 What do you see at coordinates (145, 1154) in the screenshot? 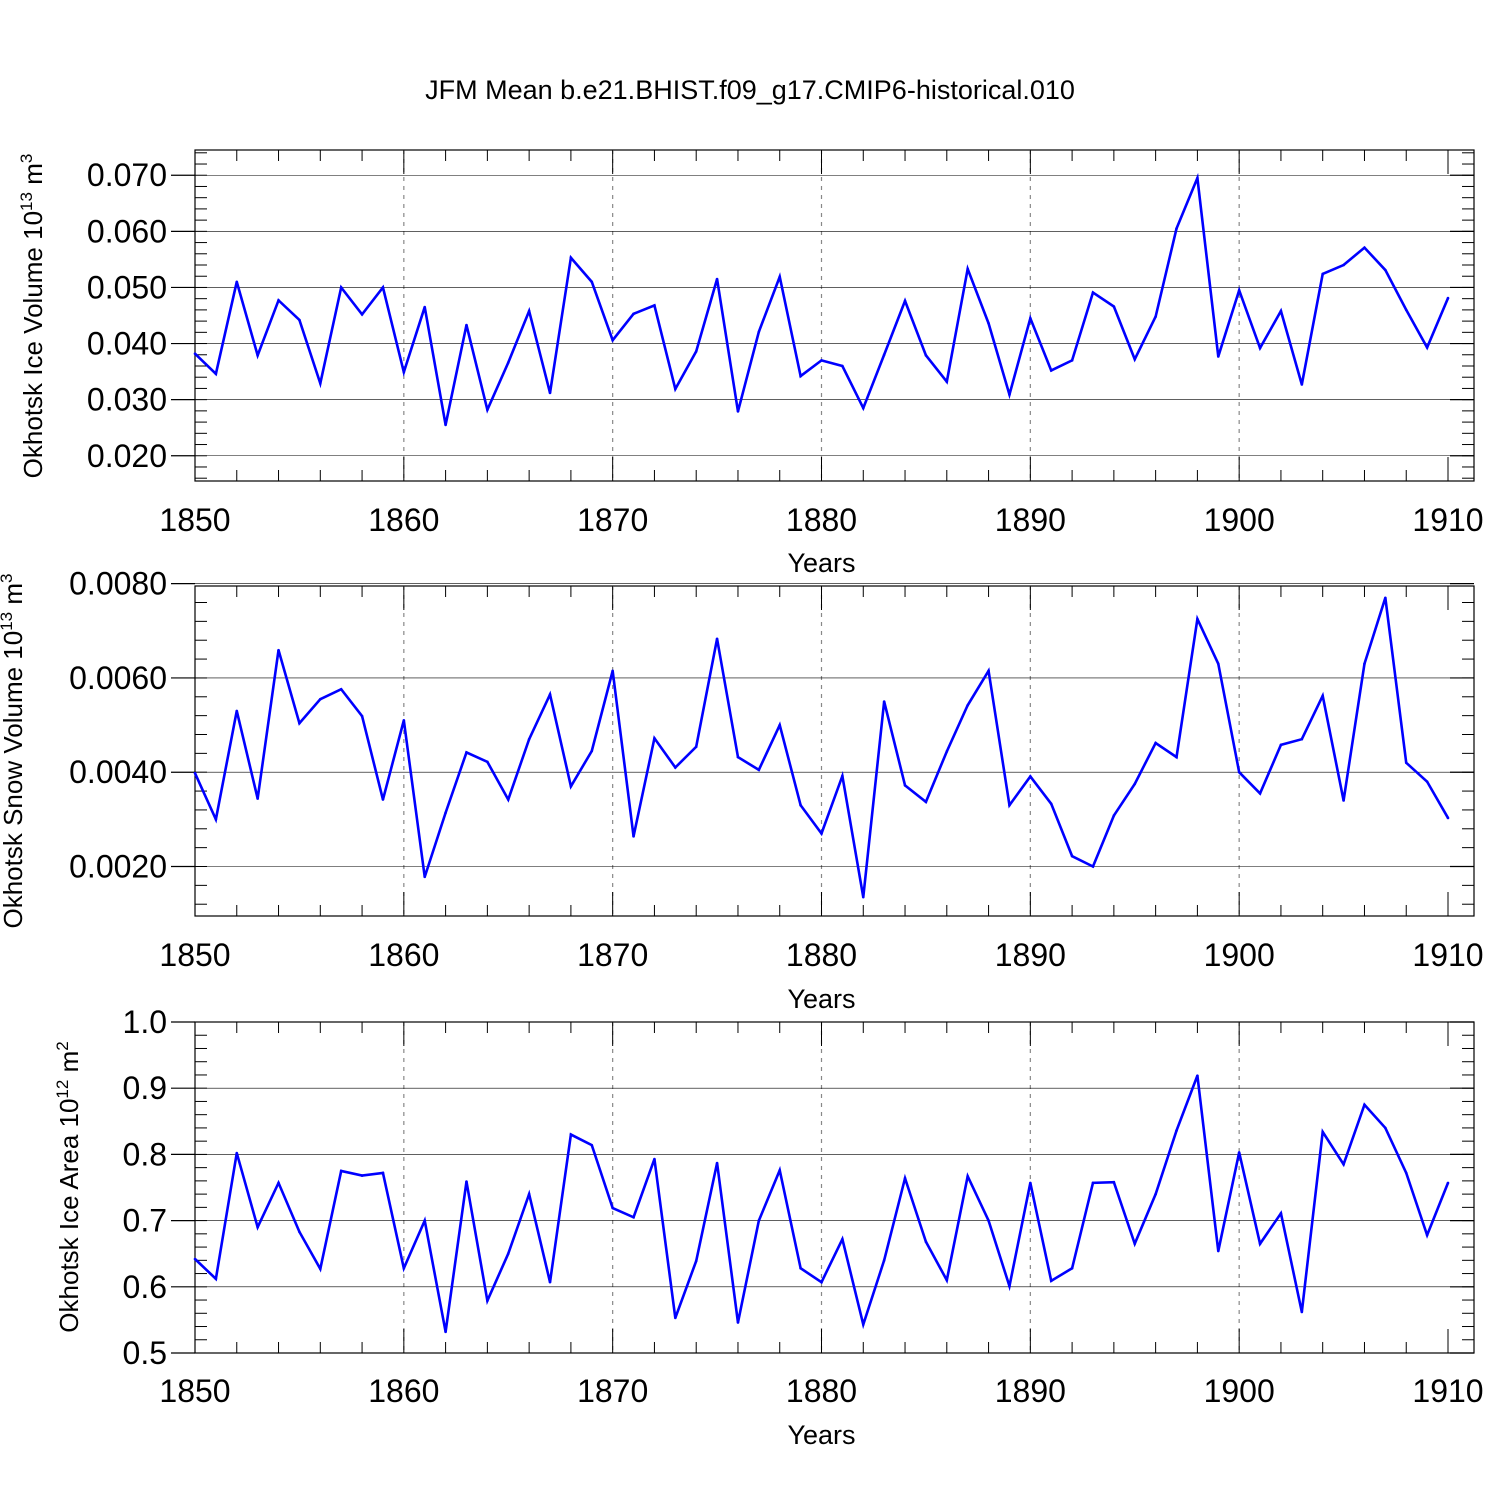
I see `y-tick-label: 0.8` at bounding box center [145, 1154].